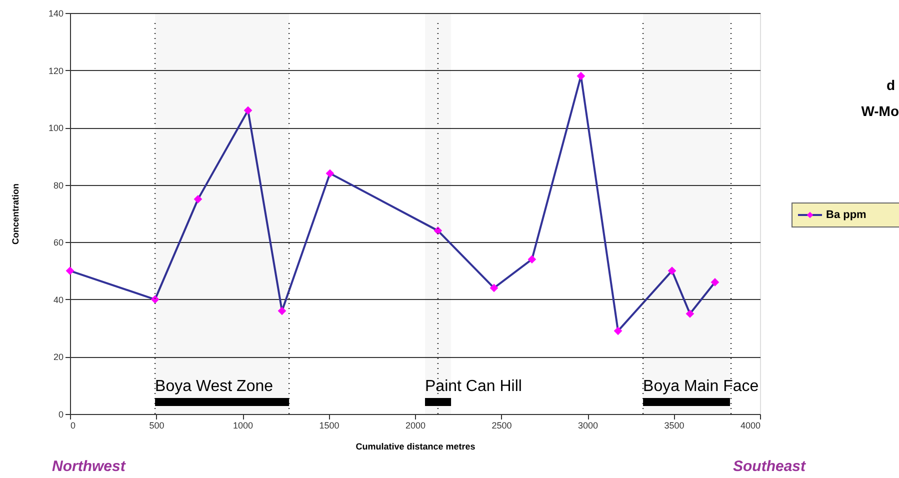 This screenshot has height=478, width=899. What do you see at coordinates (15, 214) in the screenshot?
I see `y-axis-title: Concentration` at bounding box center [15, 214].